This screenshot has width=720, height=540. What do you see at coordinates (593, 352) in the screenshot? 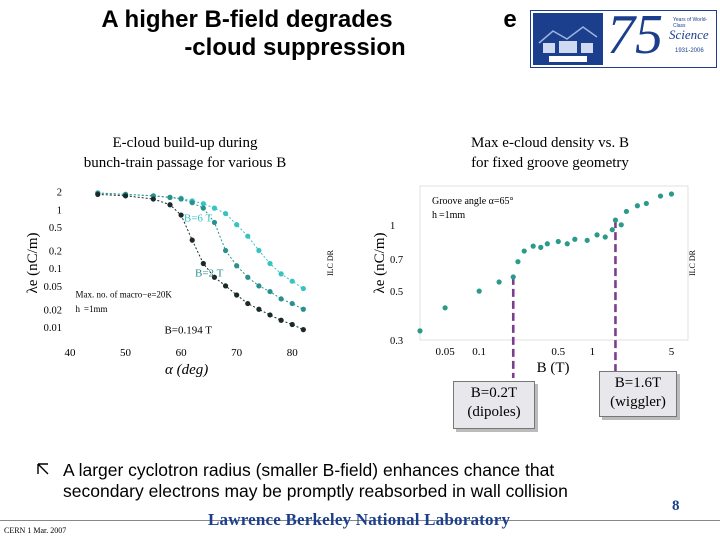
I see `x-tick-label: 1` at bounding box center [593, 352].